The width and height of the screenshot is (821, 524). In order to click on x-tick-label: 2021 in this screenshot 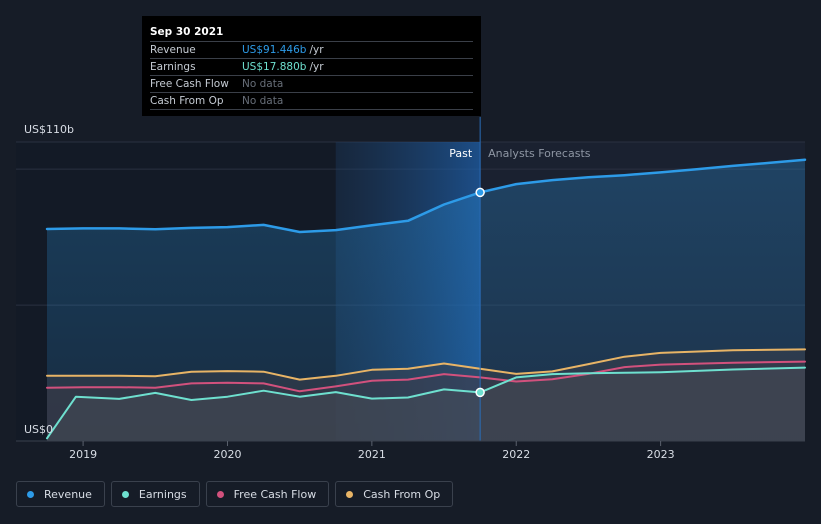, I will do `click(372, 454)`.